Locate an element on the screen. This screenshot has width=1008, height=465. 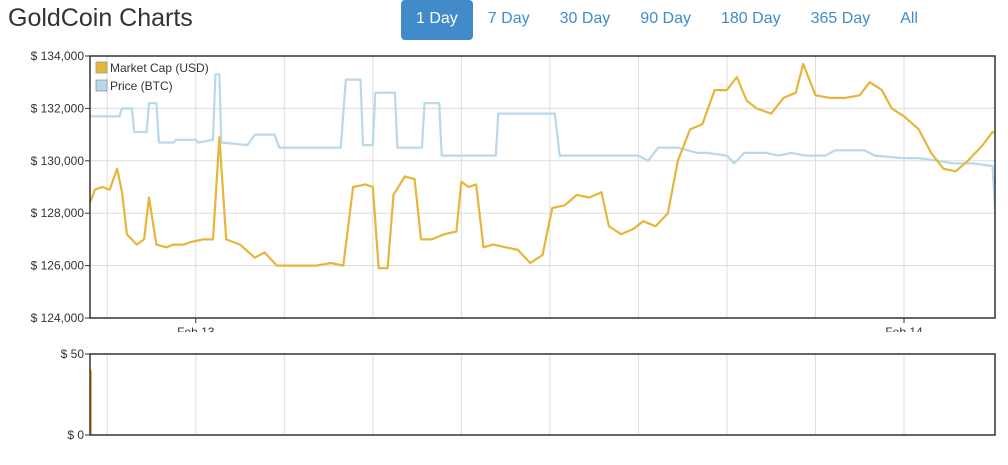
volume-bar is located at coordinates (91, 402).